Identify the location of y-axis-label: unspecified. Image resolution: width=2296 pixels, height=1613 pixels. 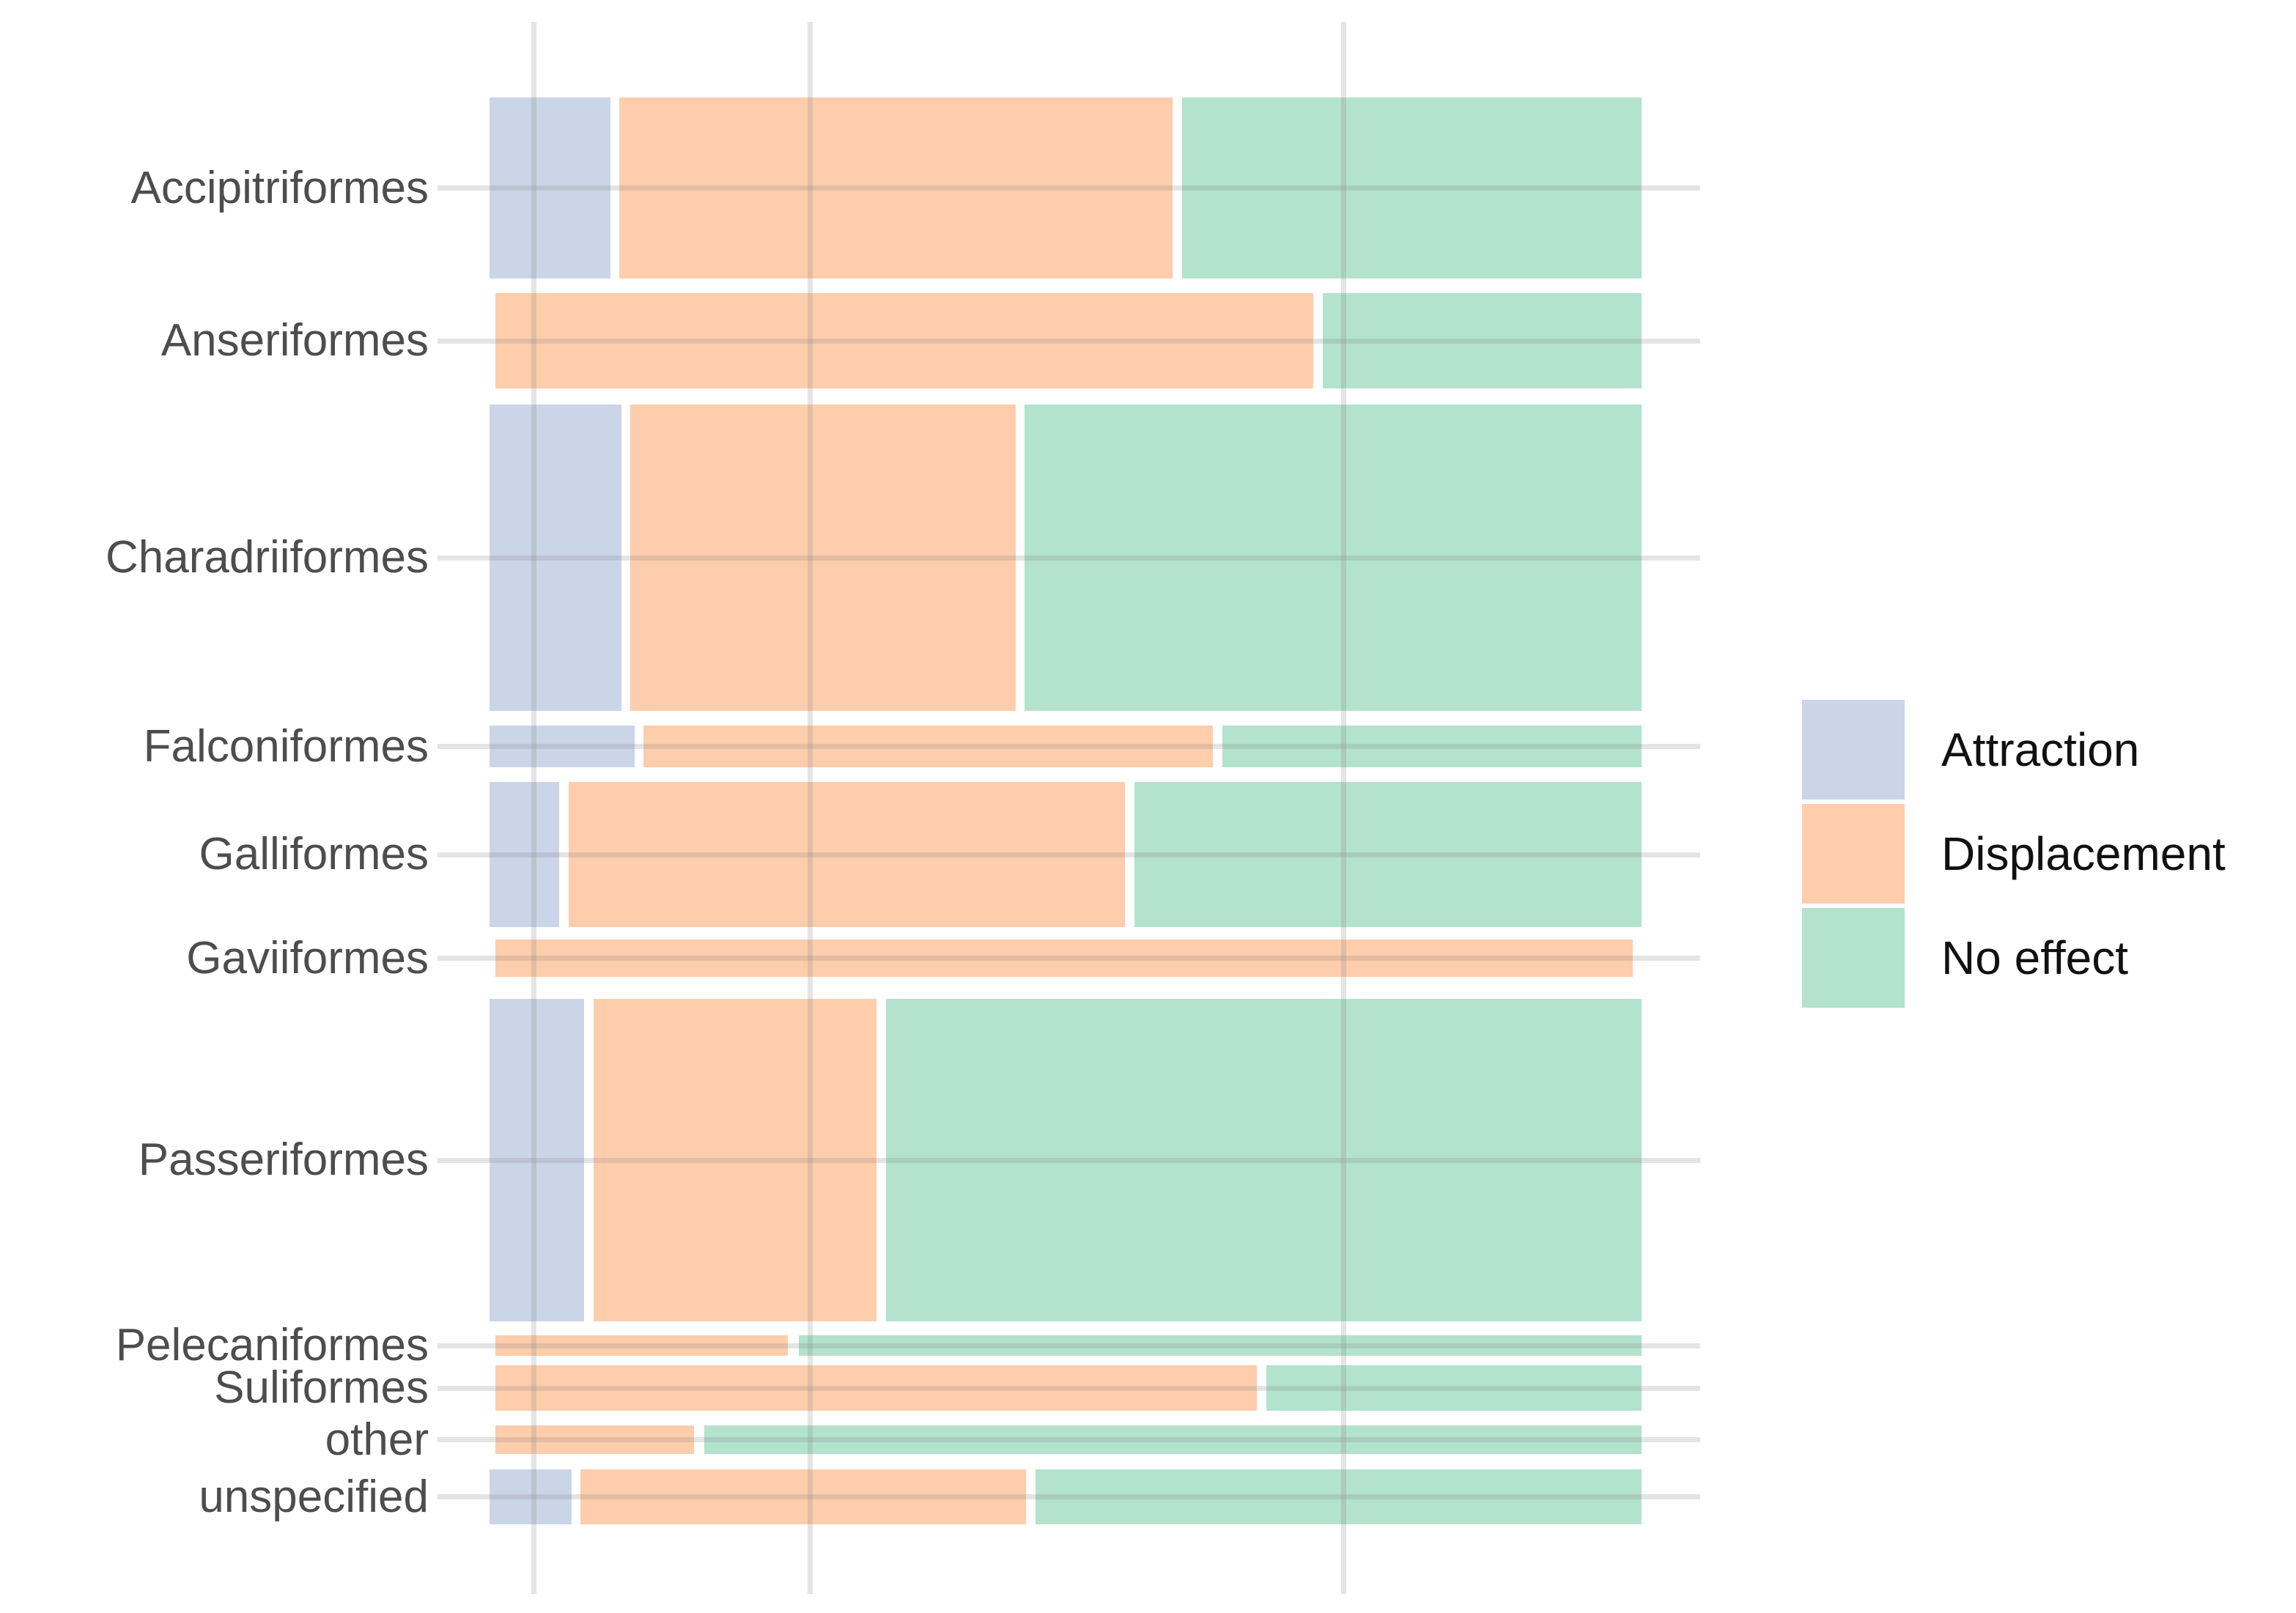
(314, 1496).